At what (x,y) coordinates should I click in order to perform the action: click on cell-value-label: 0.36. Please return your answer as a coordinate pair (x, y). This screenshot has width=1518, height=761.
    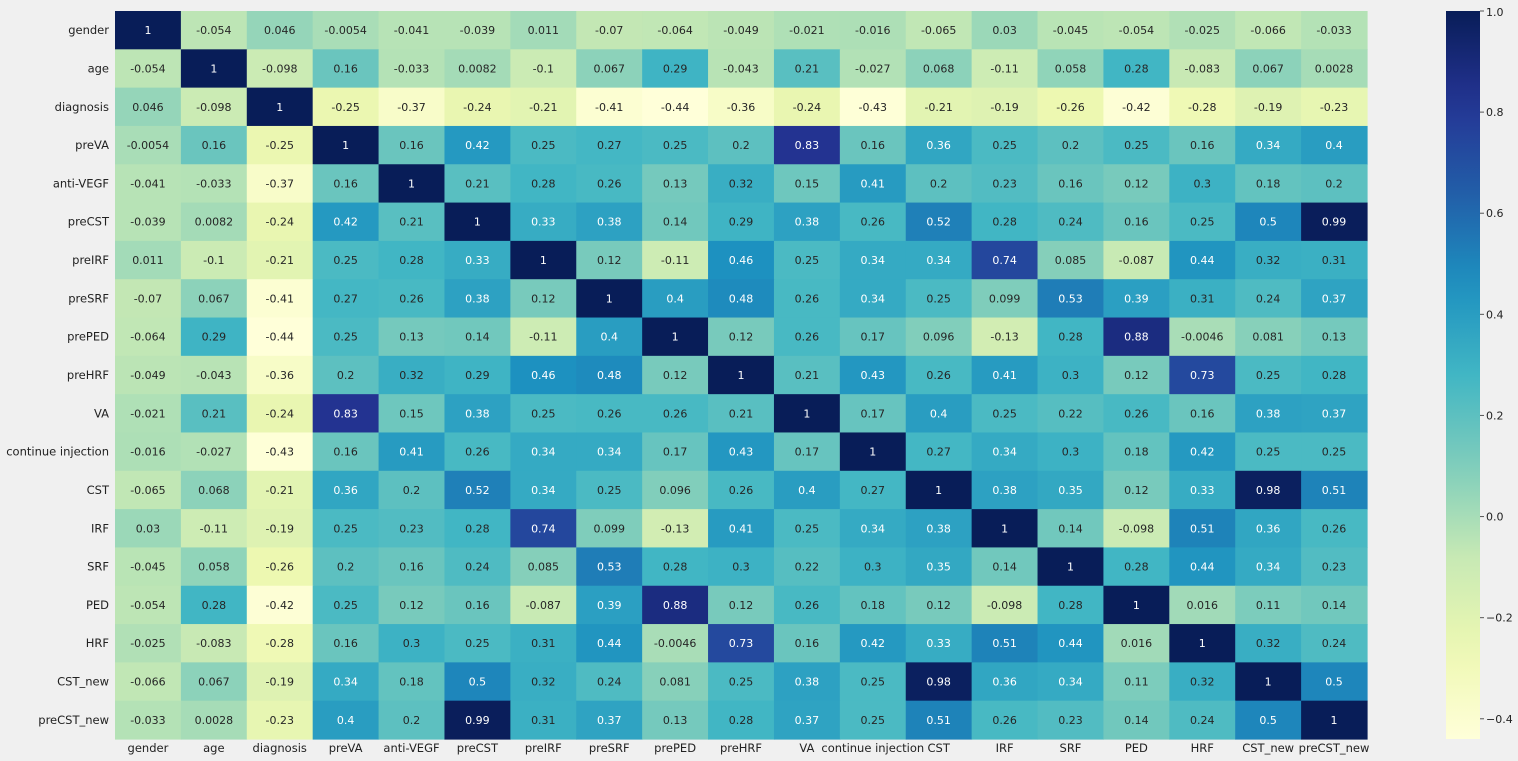
    Looking at the image, I should click on (1268, 528).